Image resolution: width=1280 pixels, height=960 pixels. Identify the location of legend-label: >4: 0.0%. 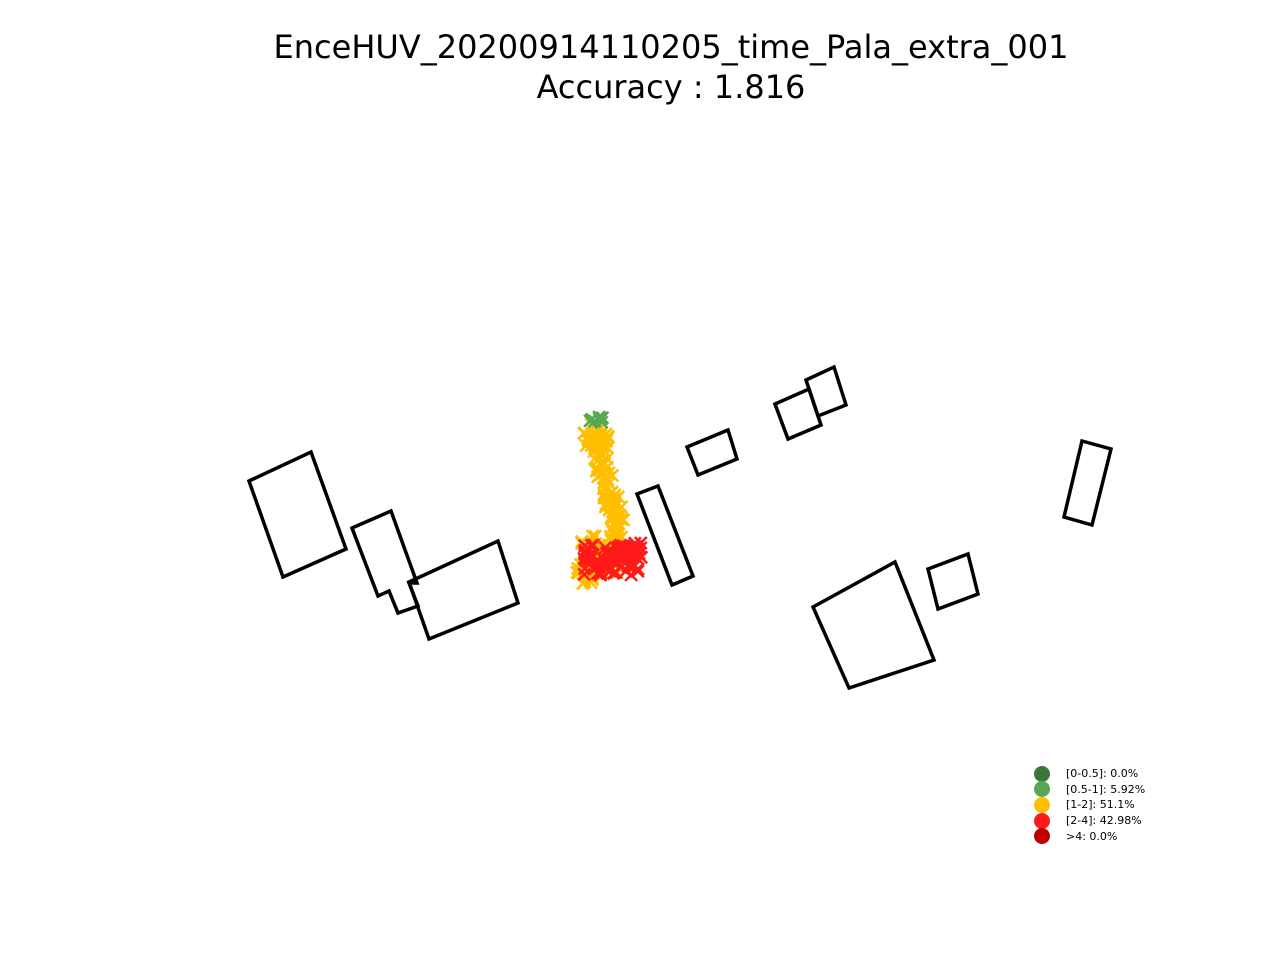
(1092, 836).